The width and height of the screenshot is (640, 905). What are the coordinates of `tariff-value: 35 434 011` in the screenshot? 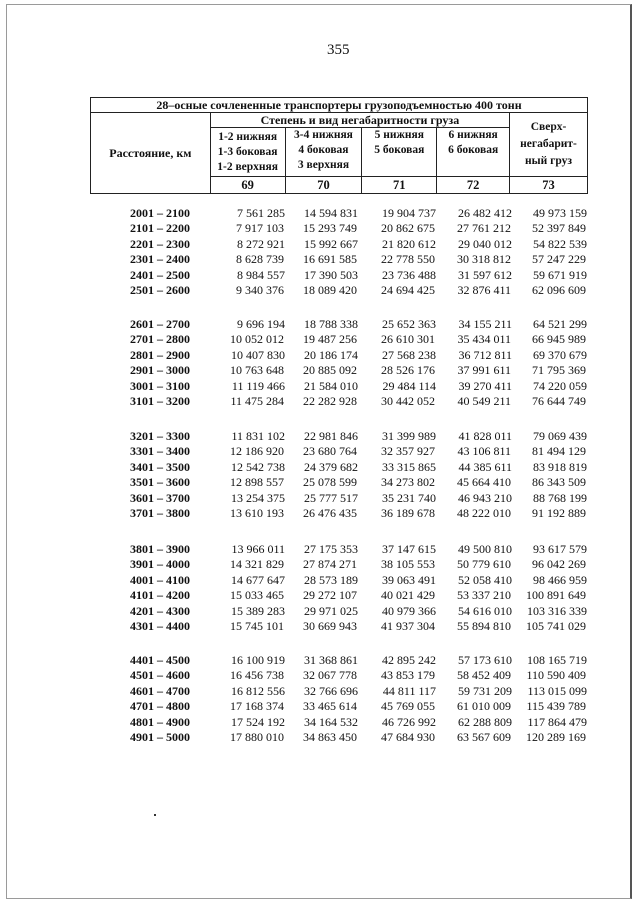 It's located at (484, 339).